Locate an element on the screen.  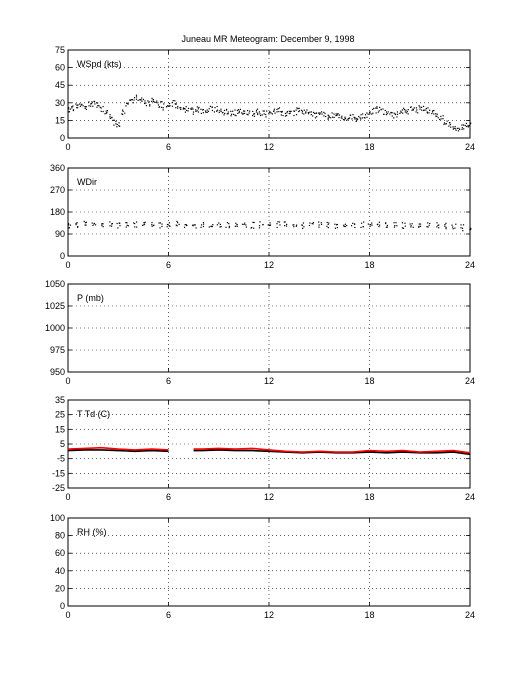
x-tick-label: 24 is located at coordinates (470, 497).